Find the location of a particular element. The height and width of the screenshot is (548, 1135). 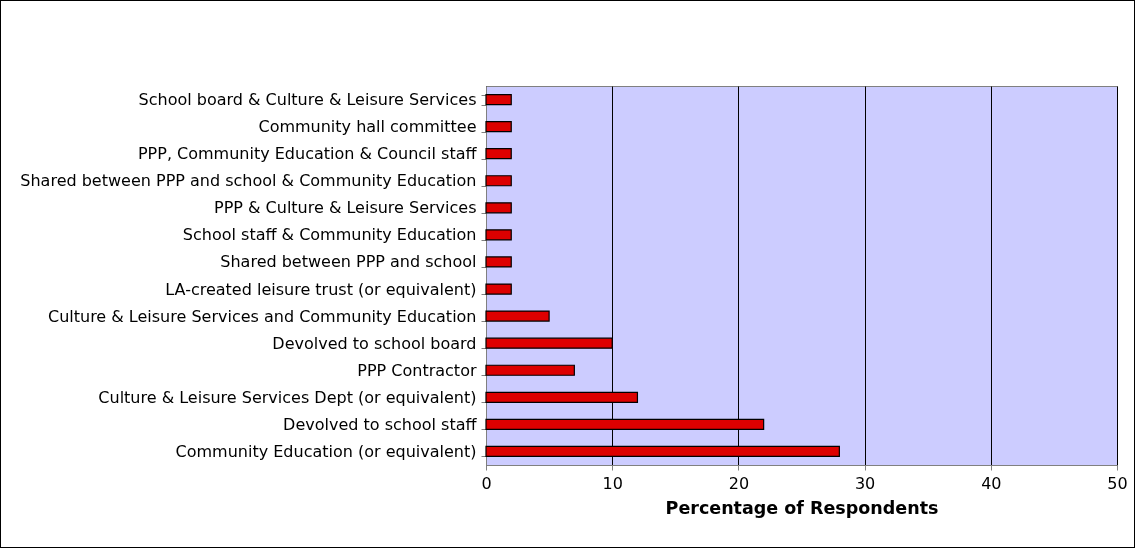

y-tick-label: Devolved to school board is located at coordinates (374, 343).